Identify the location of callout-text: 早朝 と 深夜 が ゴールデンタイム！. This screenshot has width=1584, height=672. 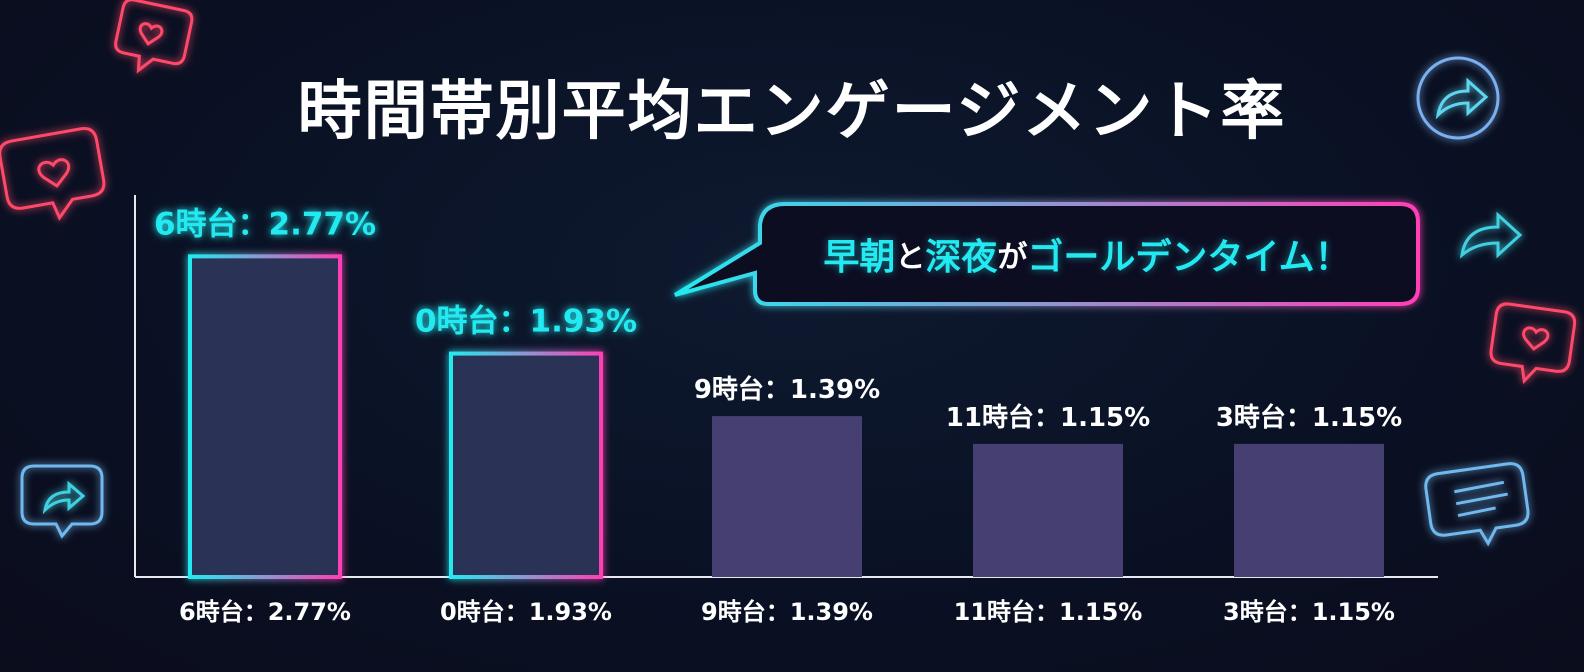
(1087, 254).